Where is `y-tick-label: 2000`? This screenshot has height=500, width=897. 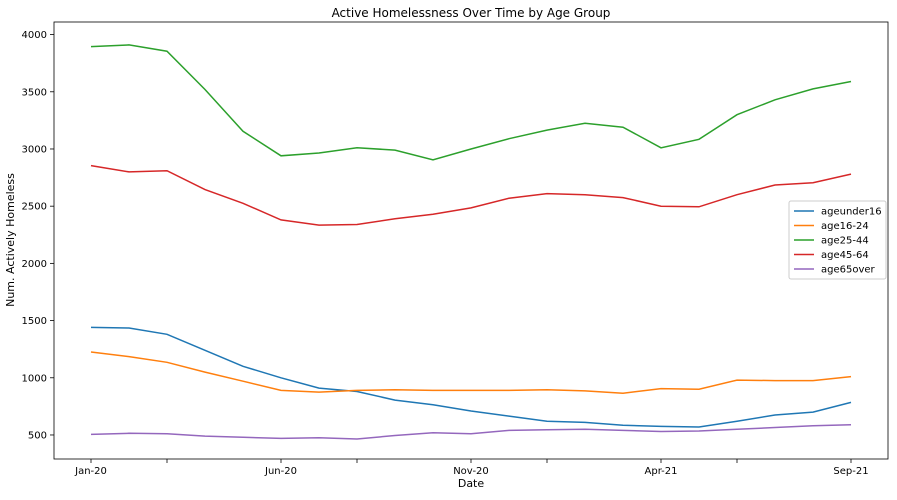 y-tick-label: 2000 is located at coordinates (34, 264).